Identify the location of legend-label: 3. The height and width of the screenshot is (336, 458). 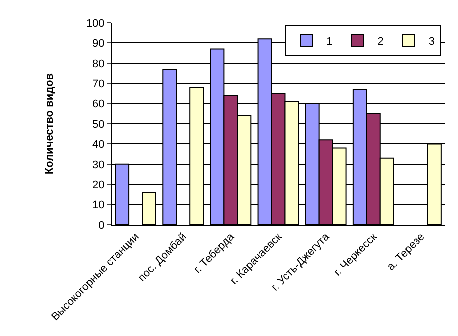
(432, 42).